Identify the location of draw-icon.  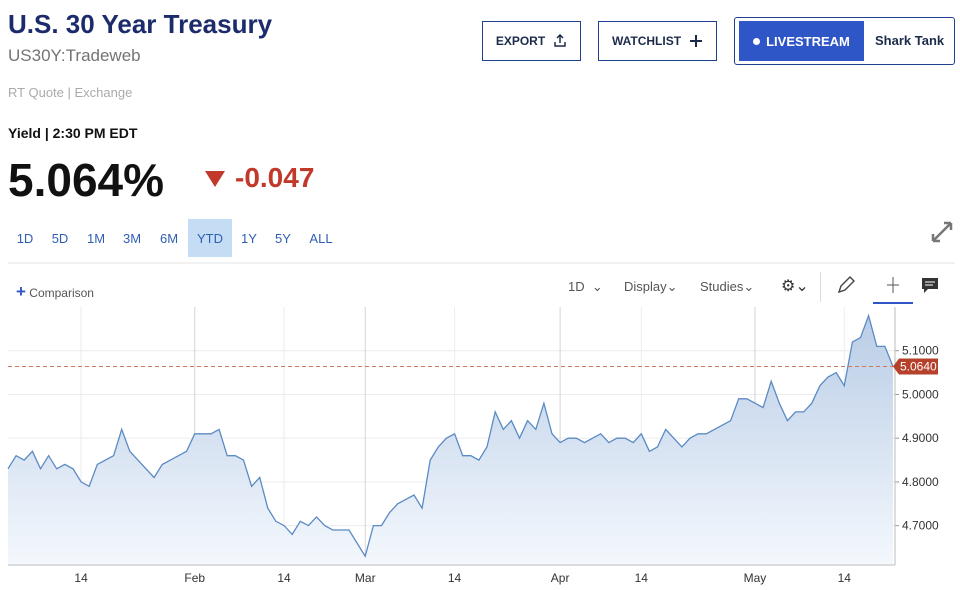
(846, 285).